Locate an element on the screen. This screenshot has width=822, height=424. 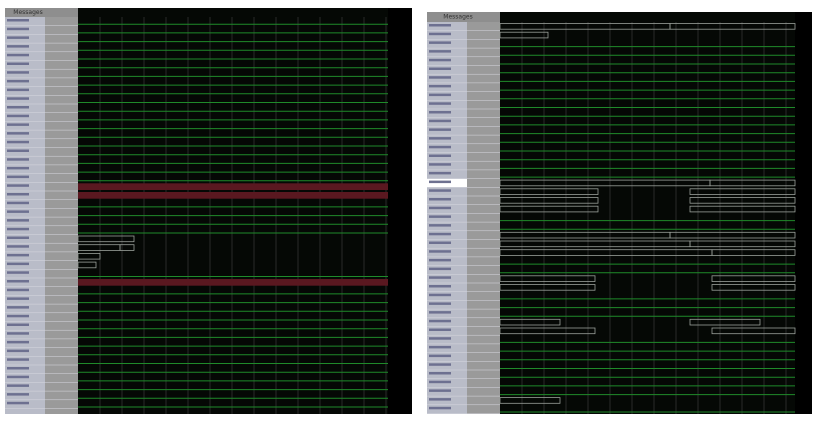
header-bar is located at coordinates (41, 12).